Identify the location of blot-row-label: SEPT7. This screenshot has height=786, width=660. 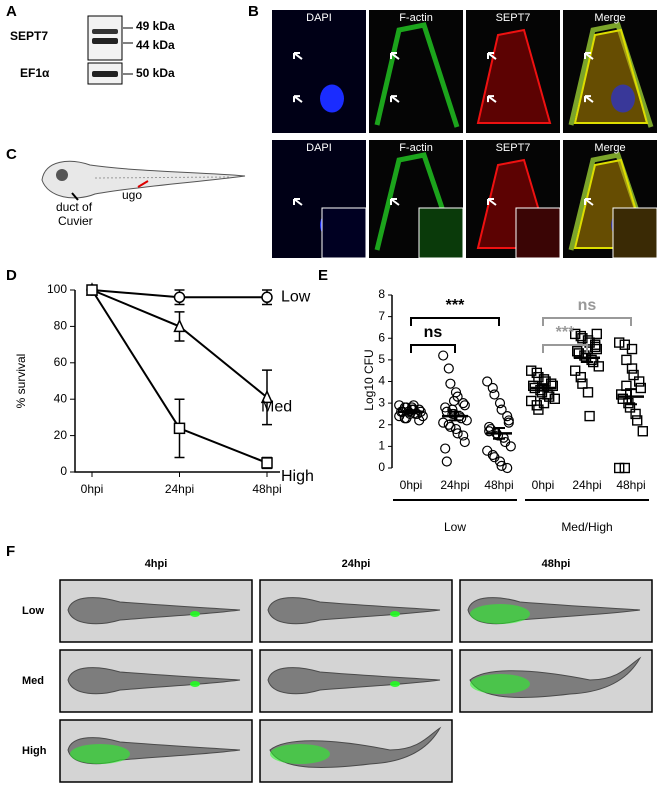
(29, 36).